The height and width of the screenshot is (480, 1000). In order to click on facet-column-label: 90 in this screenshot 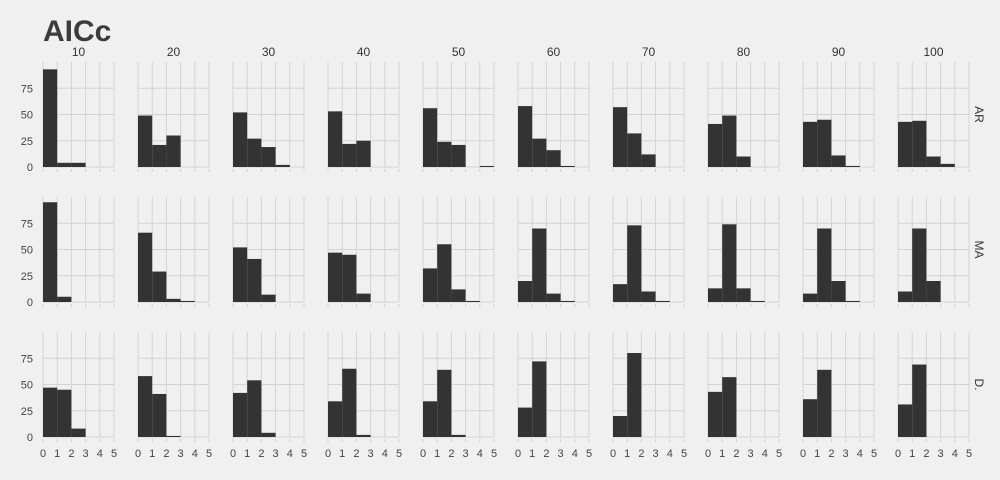, I will do `click(839, 52)`.